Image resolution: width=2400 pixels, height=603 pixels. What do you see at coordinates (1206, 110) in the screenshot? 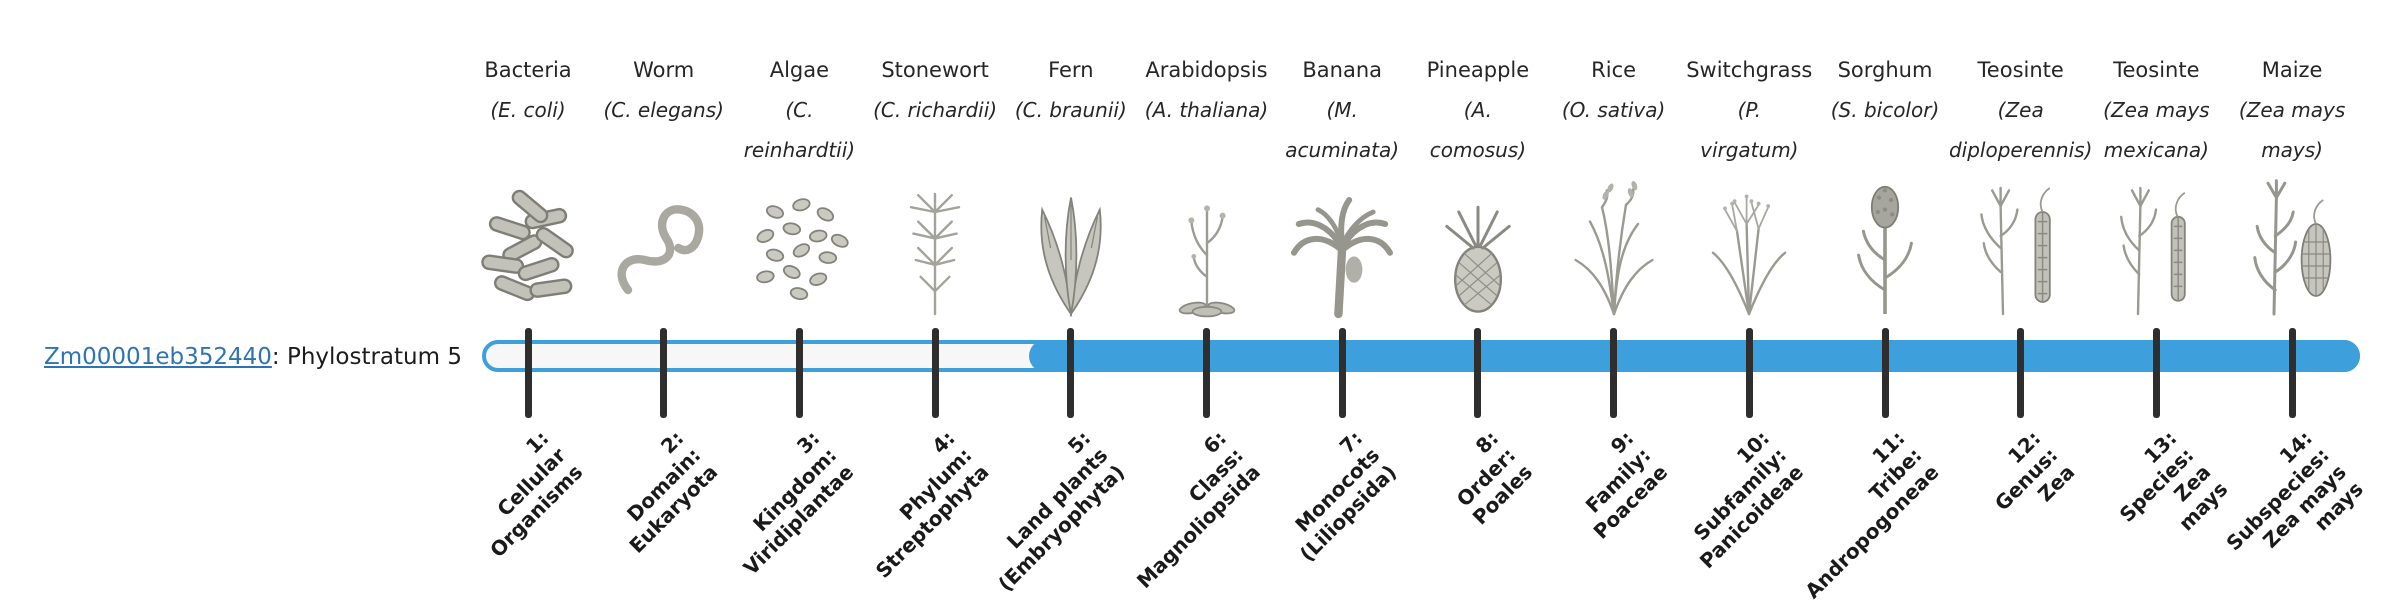
I see `species-scientific-name: (A. thaliana)` at bounding box center [1206, 110].